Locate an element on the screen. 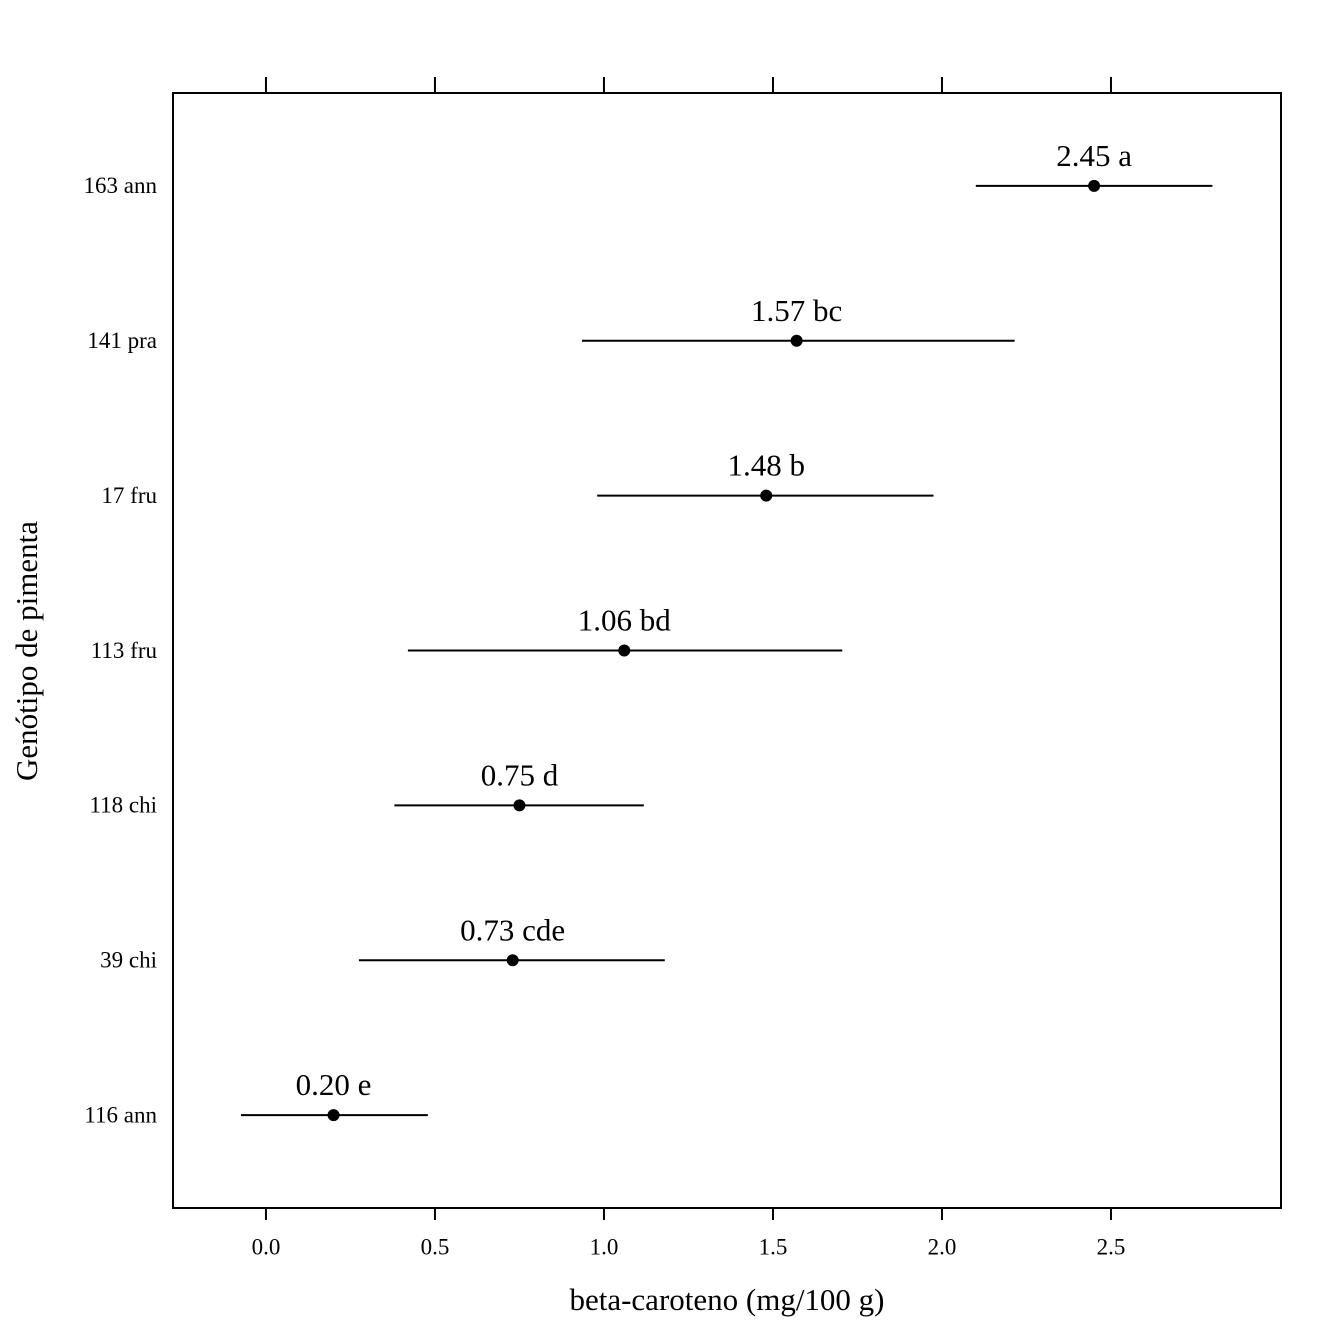  y-tick-label: 116 ann is located at coordinates (120, 1114).